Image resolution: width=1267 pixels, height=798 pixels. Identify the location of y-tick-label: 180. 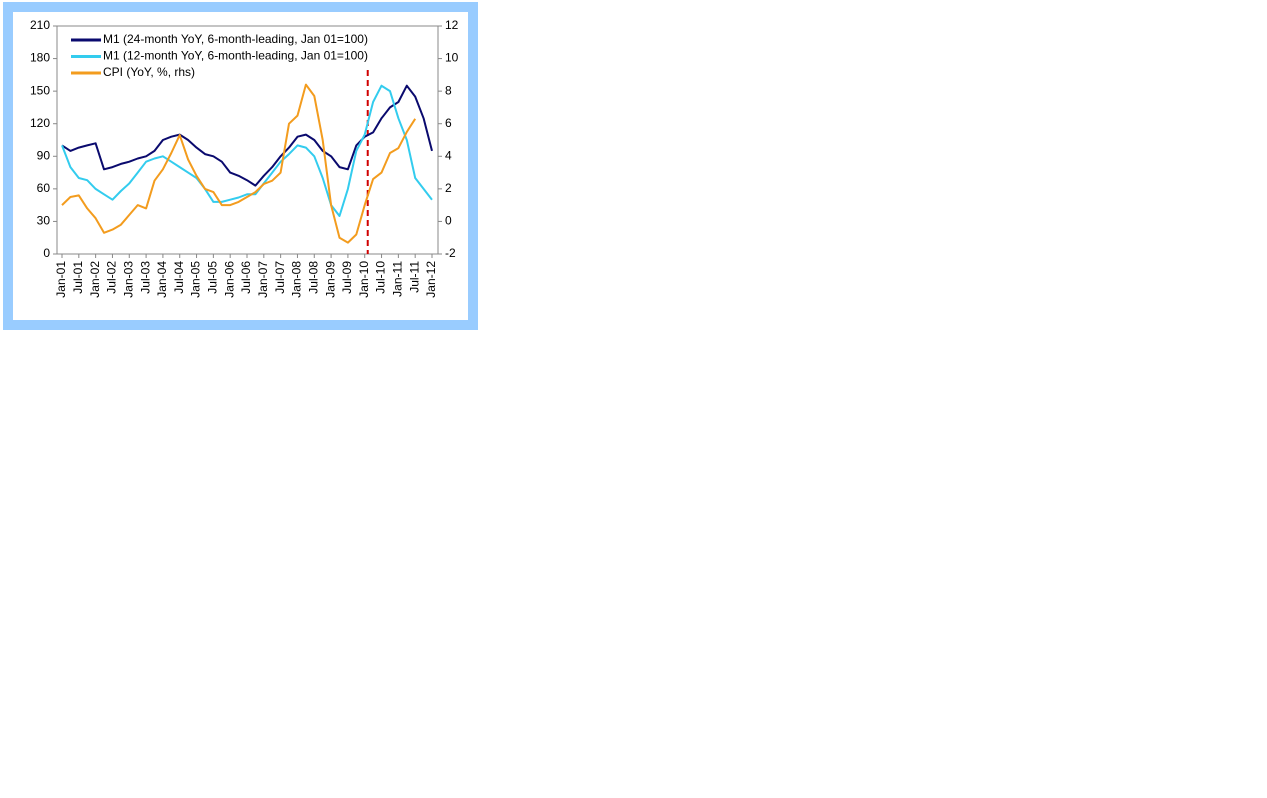
(40, 58).